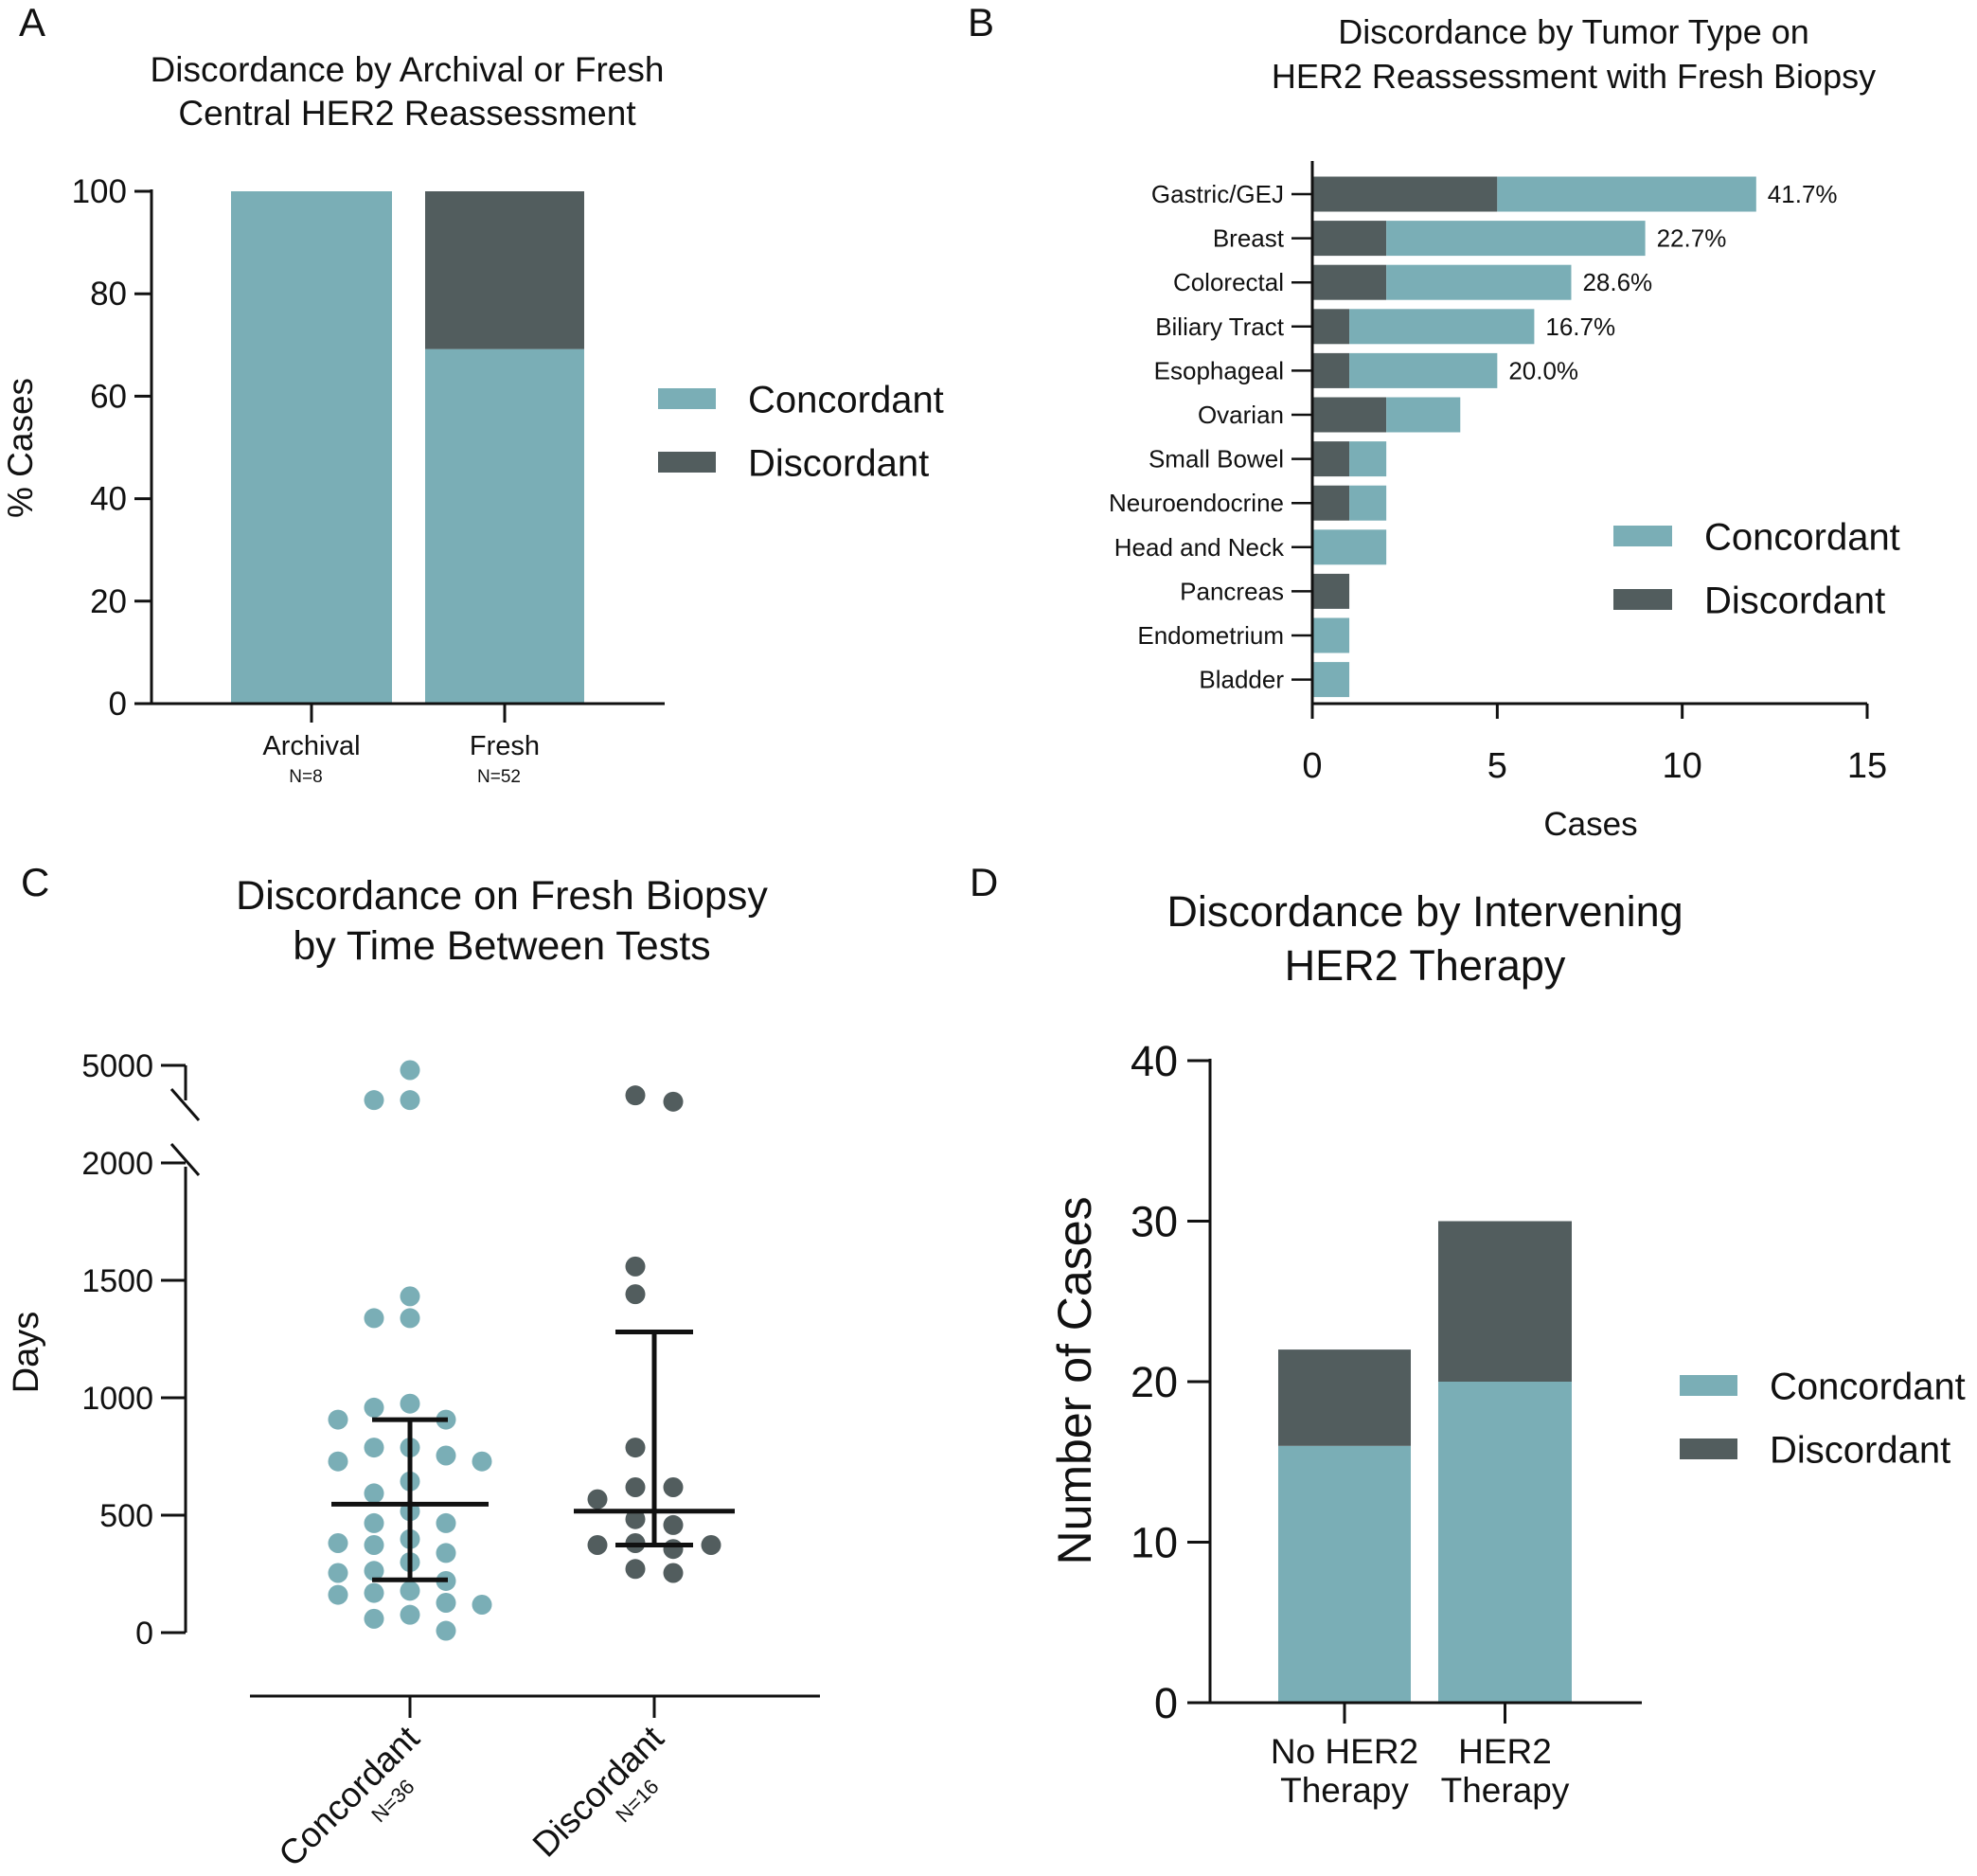  I want to click on y-tick-label: 2000, so click(117, 1164).